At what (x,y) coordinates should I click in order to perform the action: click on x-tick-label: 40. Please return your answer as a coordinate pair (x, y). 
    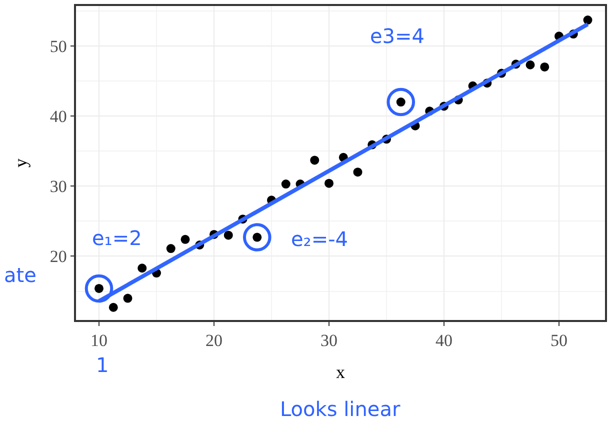
    Looking at the image, I should click on (444, 340).